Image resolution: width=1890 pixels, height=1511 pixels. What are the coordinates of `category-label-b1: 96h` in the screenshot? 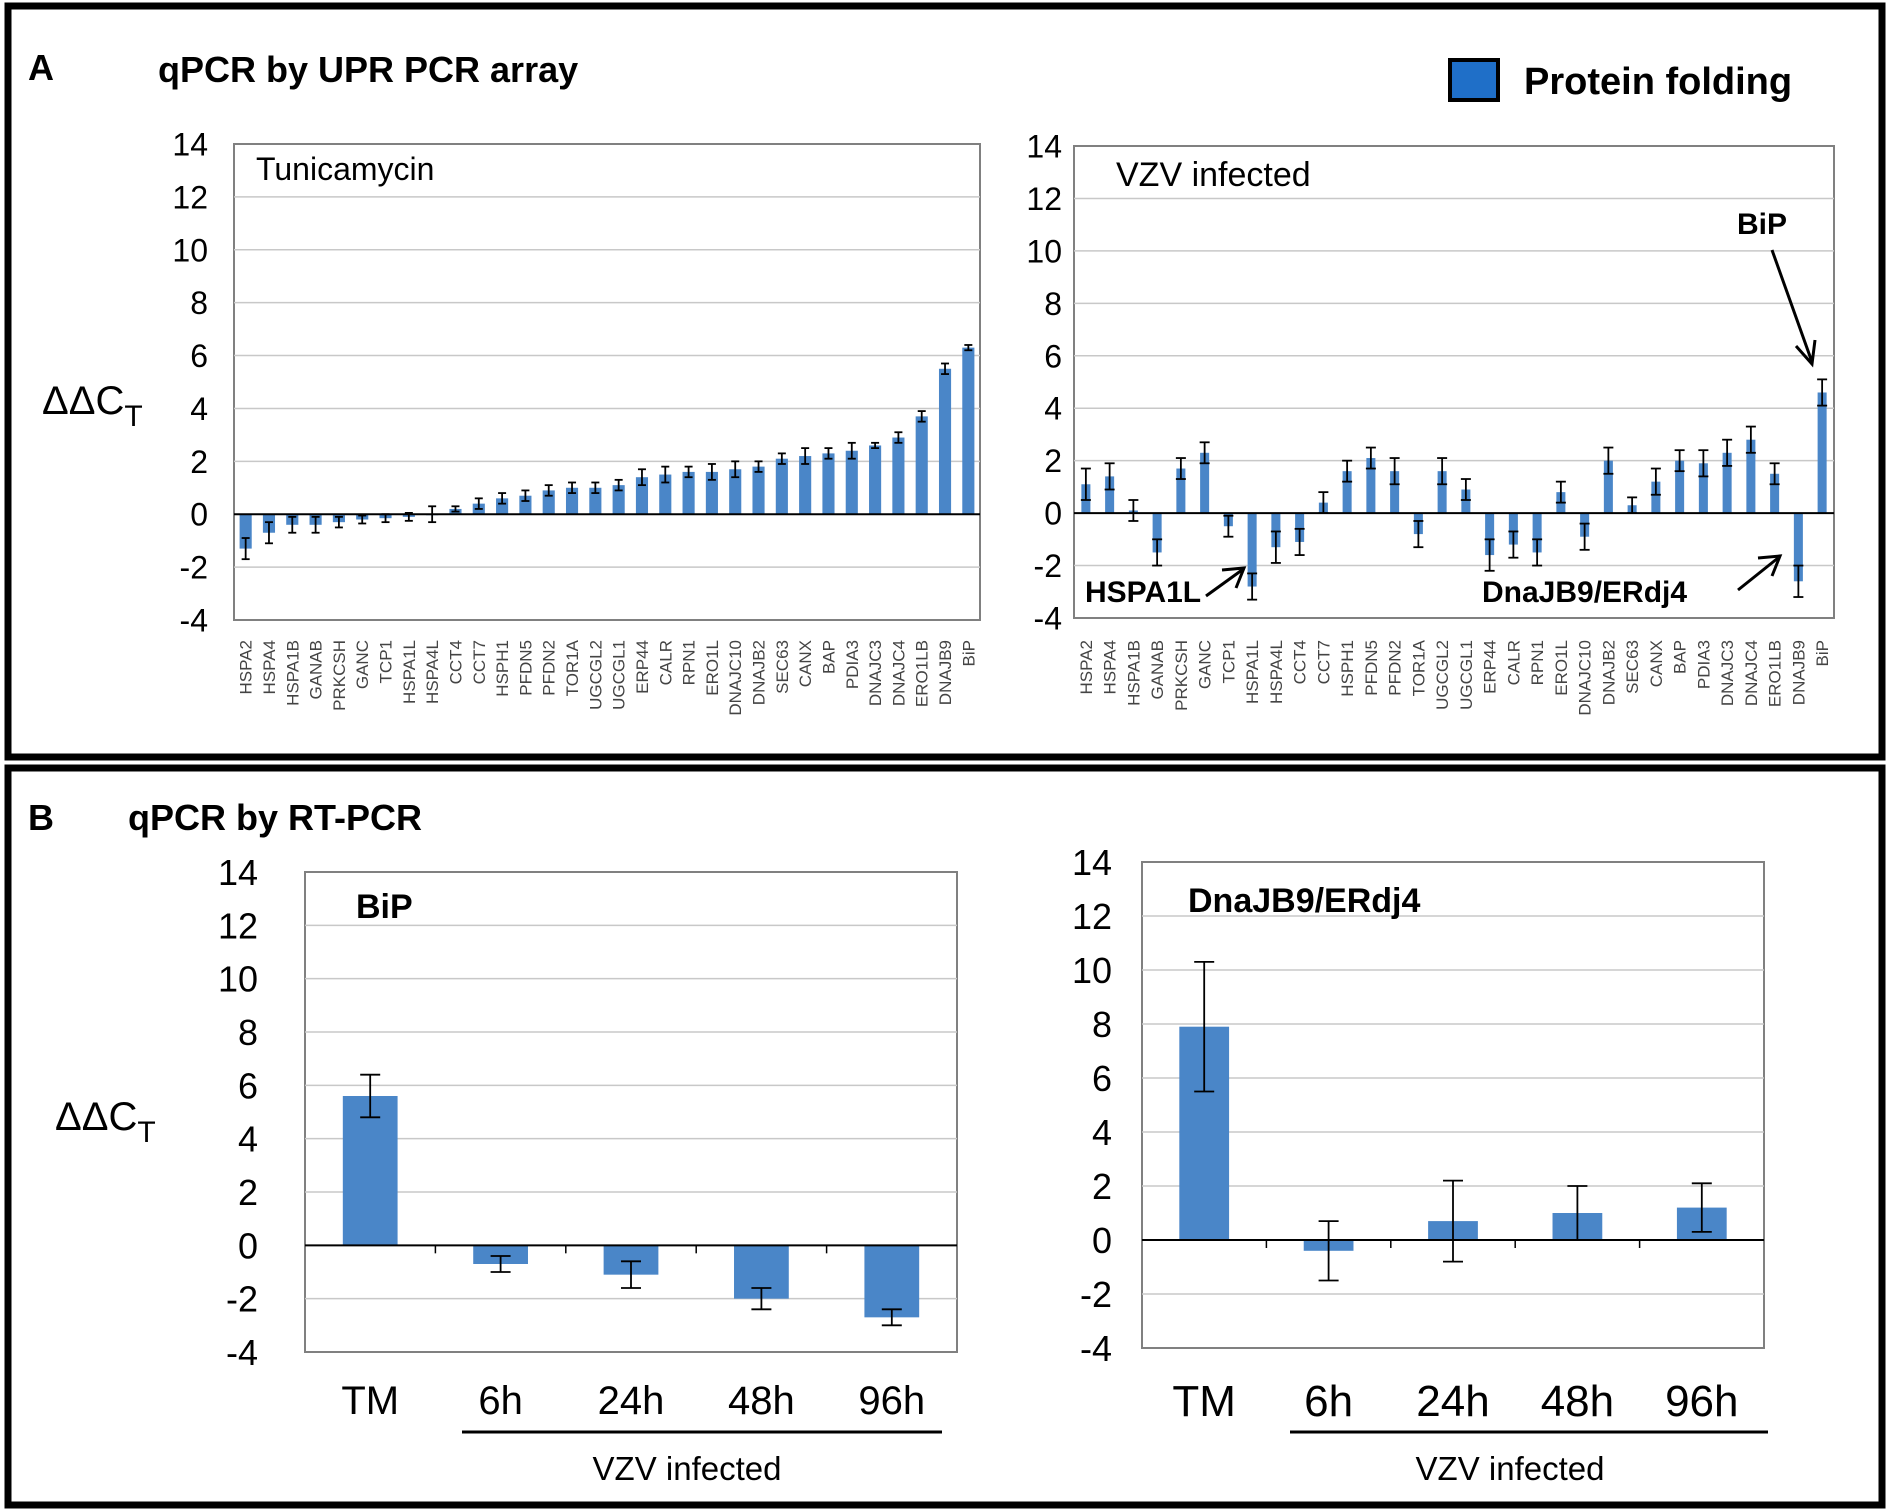 It's located at (891, 1401).